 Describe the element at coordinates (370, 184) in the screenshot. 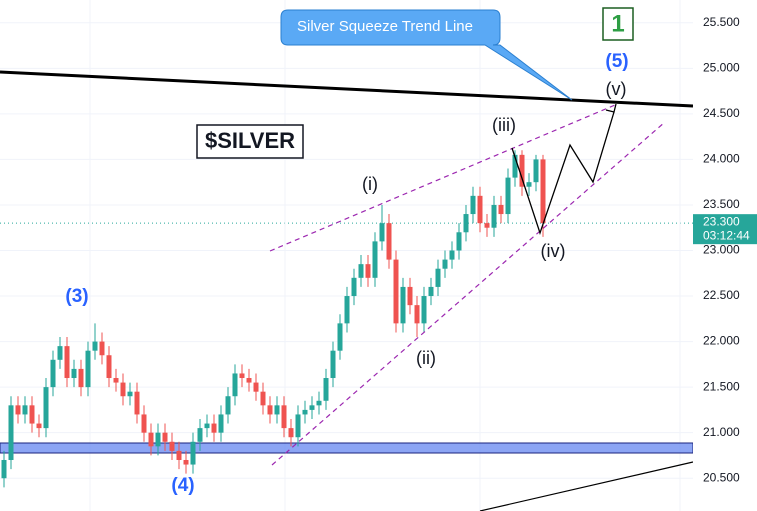

I see `wave-label: (i)` at that location.